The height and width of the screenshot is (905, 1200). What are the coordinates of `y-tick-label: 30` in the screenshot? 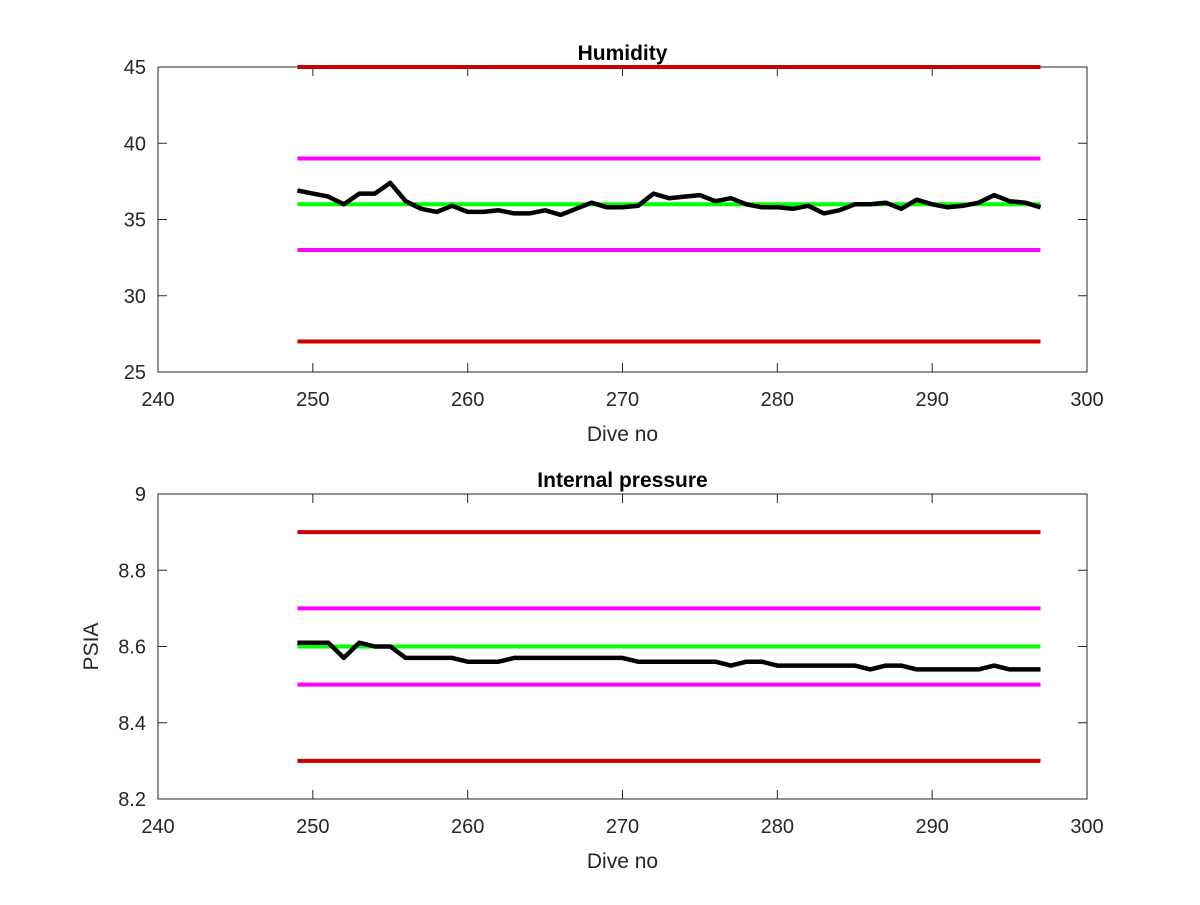 It's located at (135, 297).